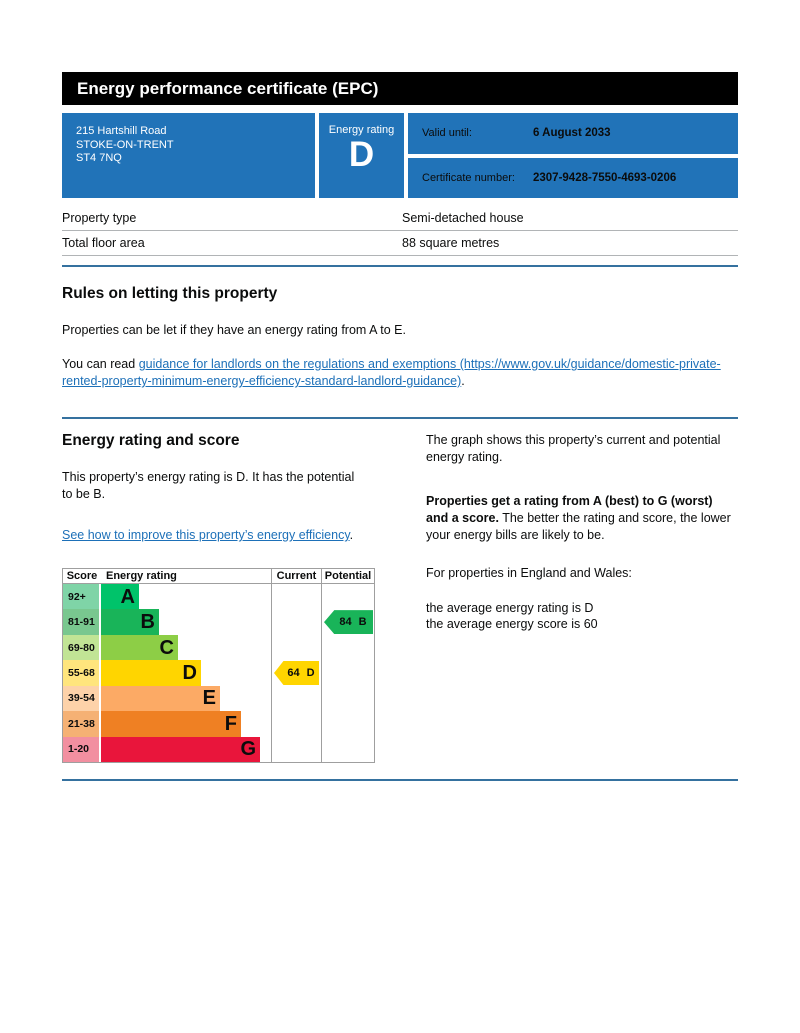  I want to click on band-letter: A, so click(127, 596).